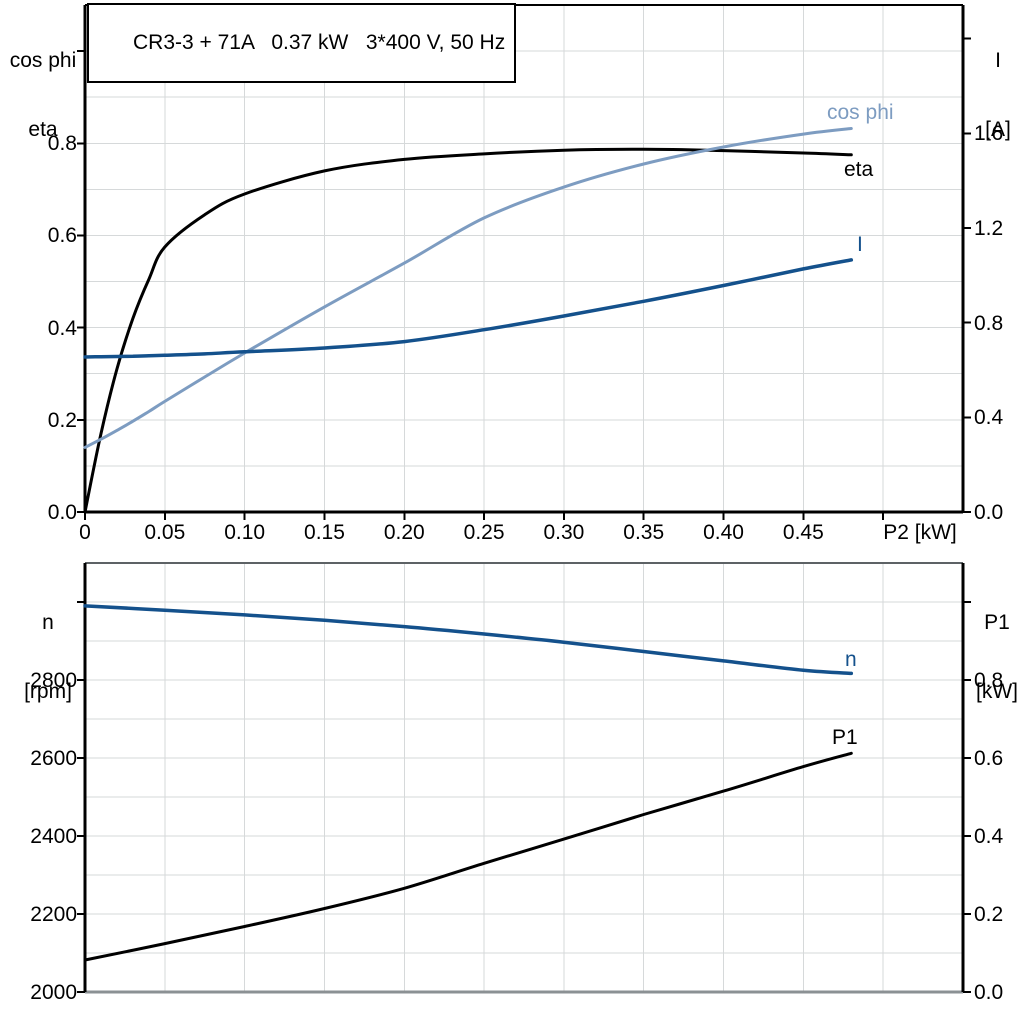  I want to click on i-curve, so click(468, 308).